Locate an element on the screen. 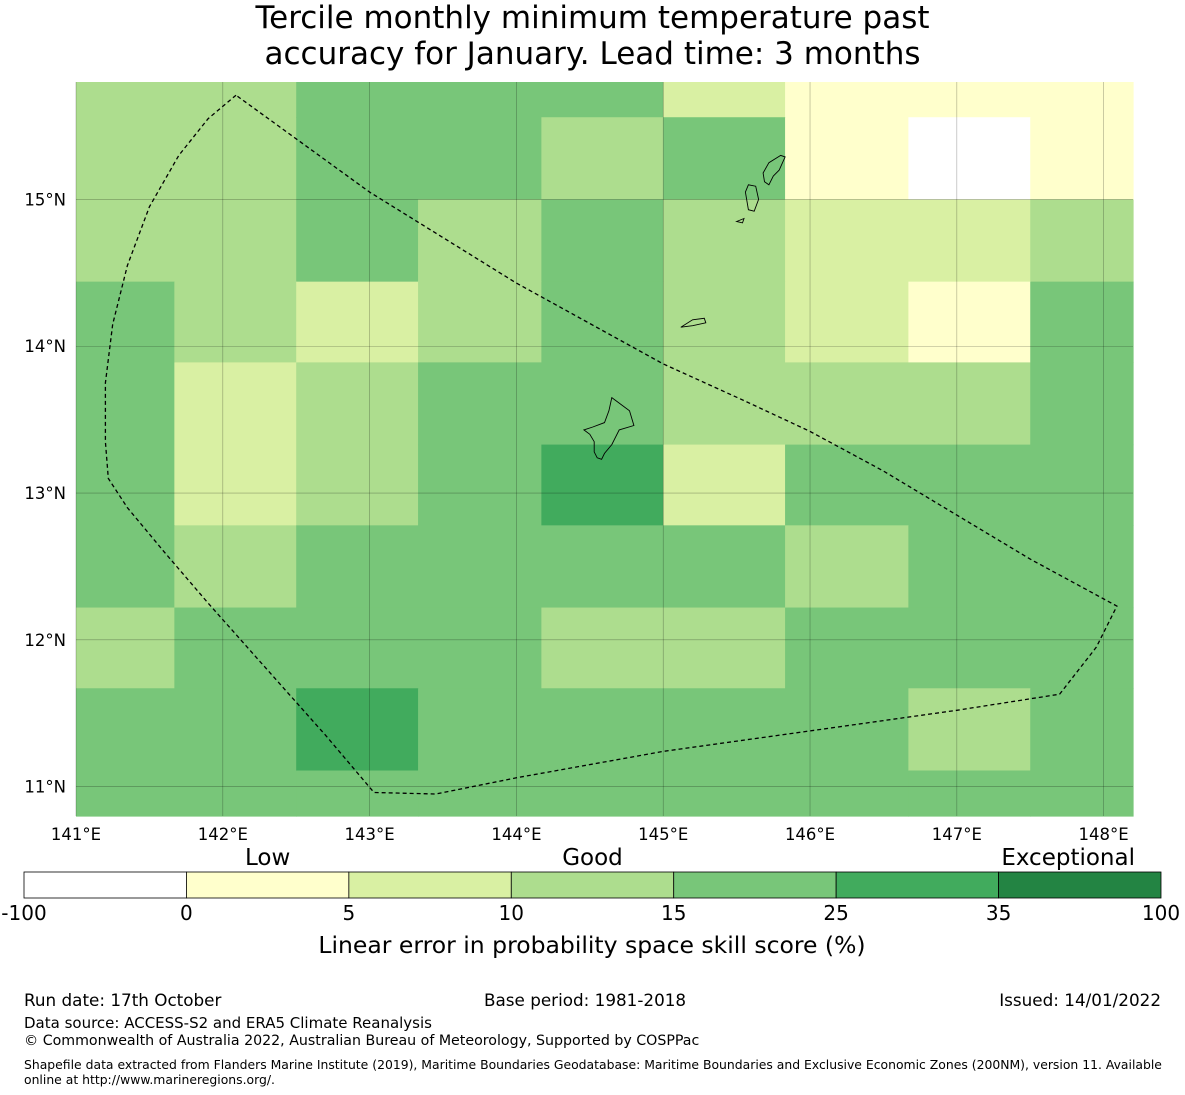 This screenshot has width=1185, height=1095. y-tick-label: 15°N is located at coordinates (45, 199).